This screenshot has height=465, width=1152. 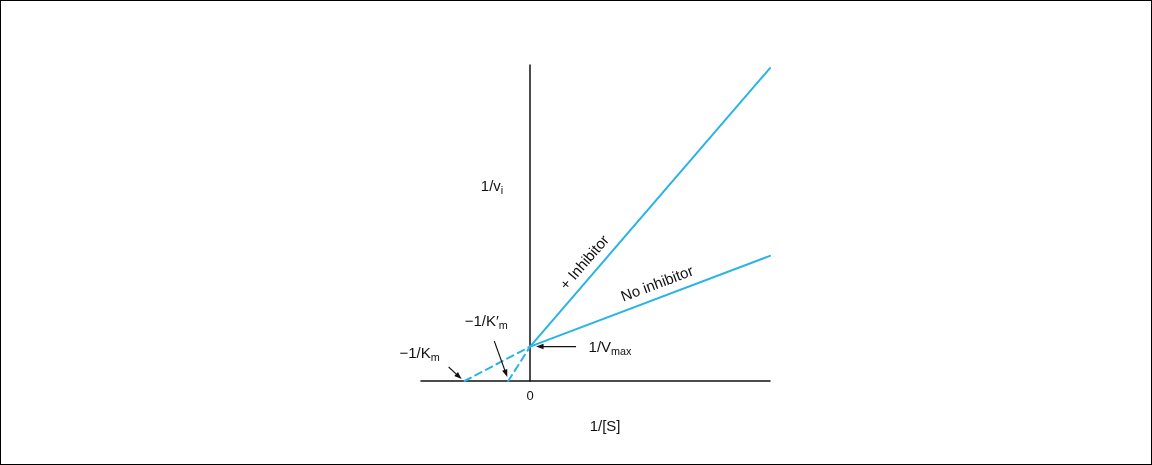 What do you see at coordinates (419, 354) in the screenshot?
I see `annotation: −1/K$_{m}$` at bounding box center [419, 354].